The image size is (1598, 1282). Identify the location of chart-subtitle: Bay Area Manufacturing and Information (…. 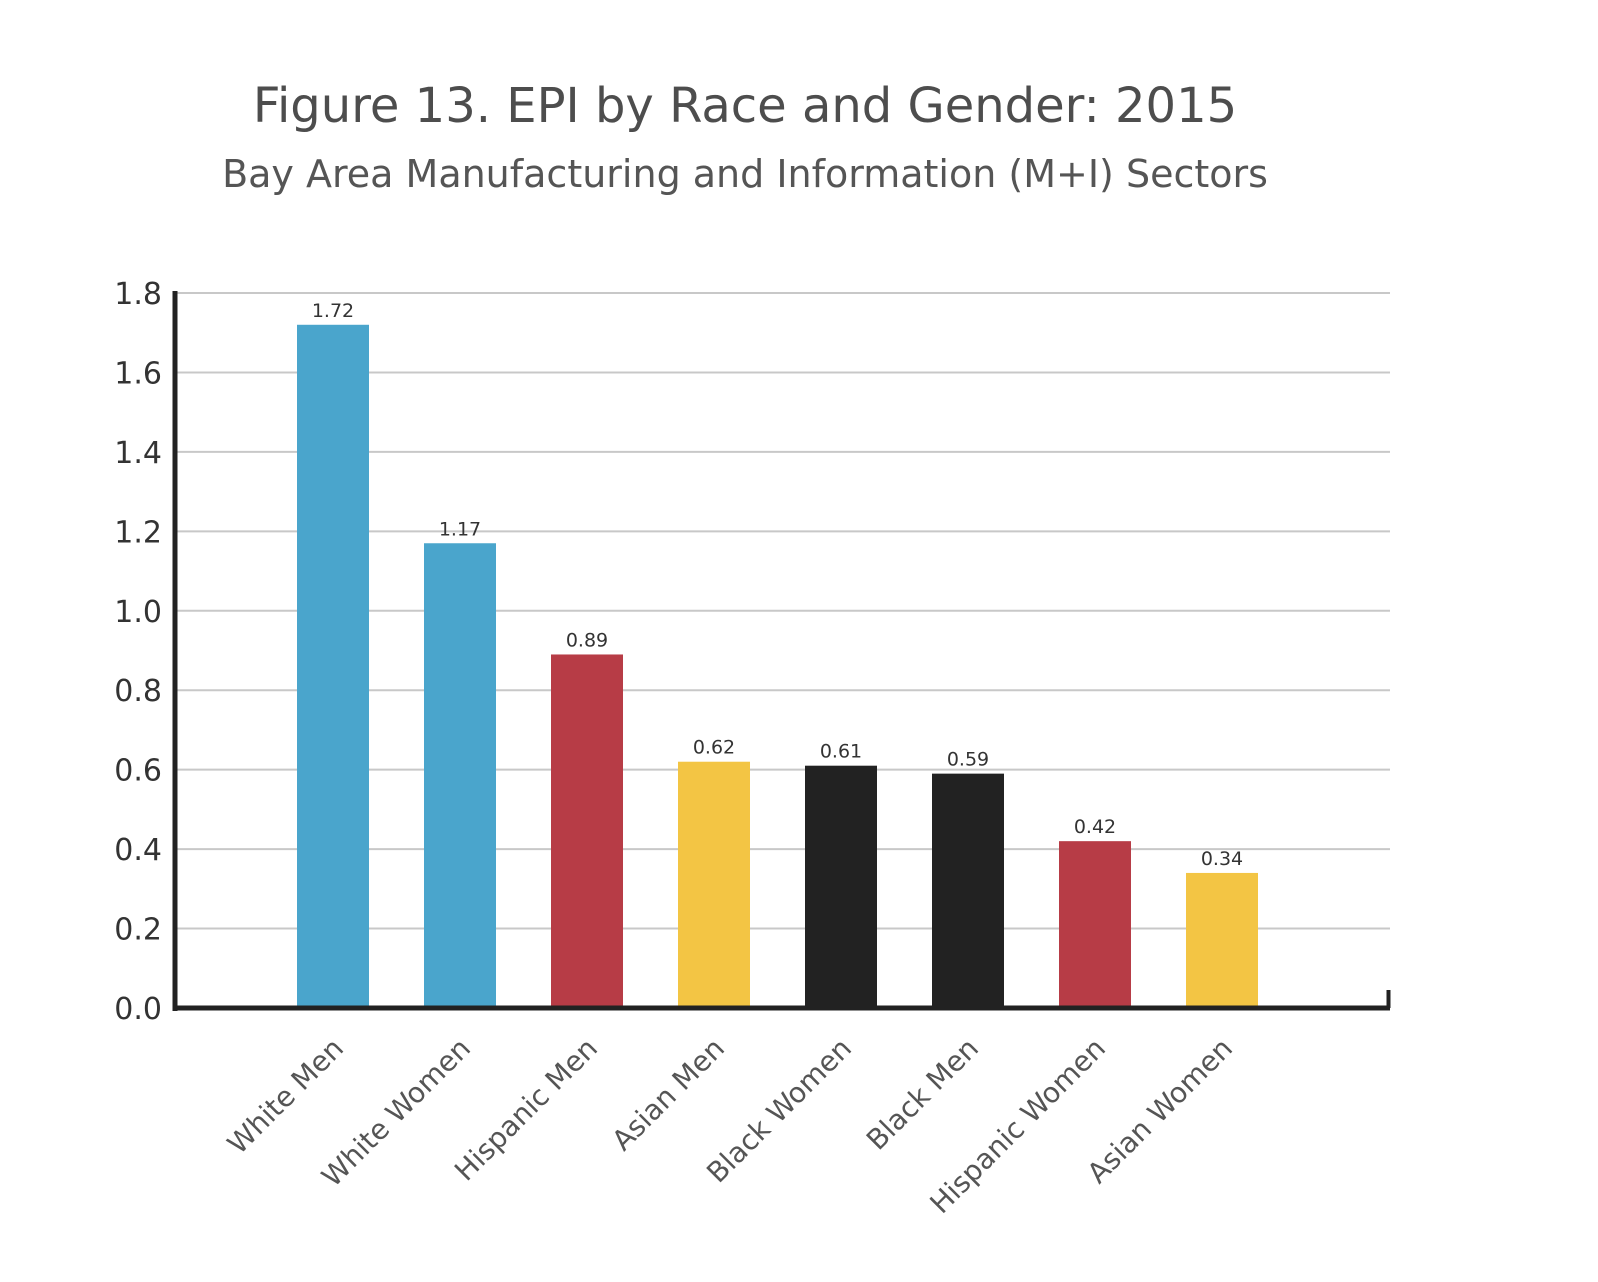
(745, 174).